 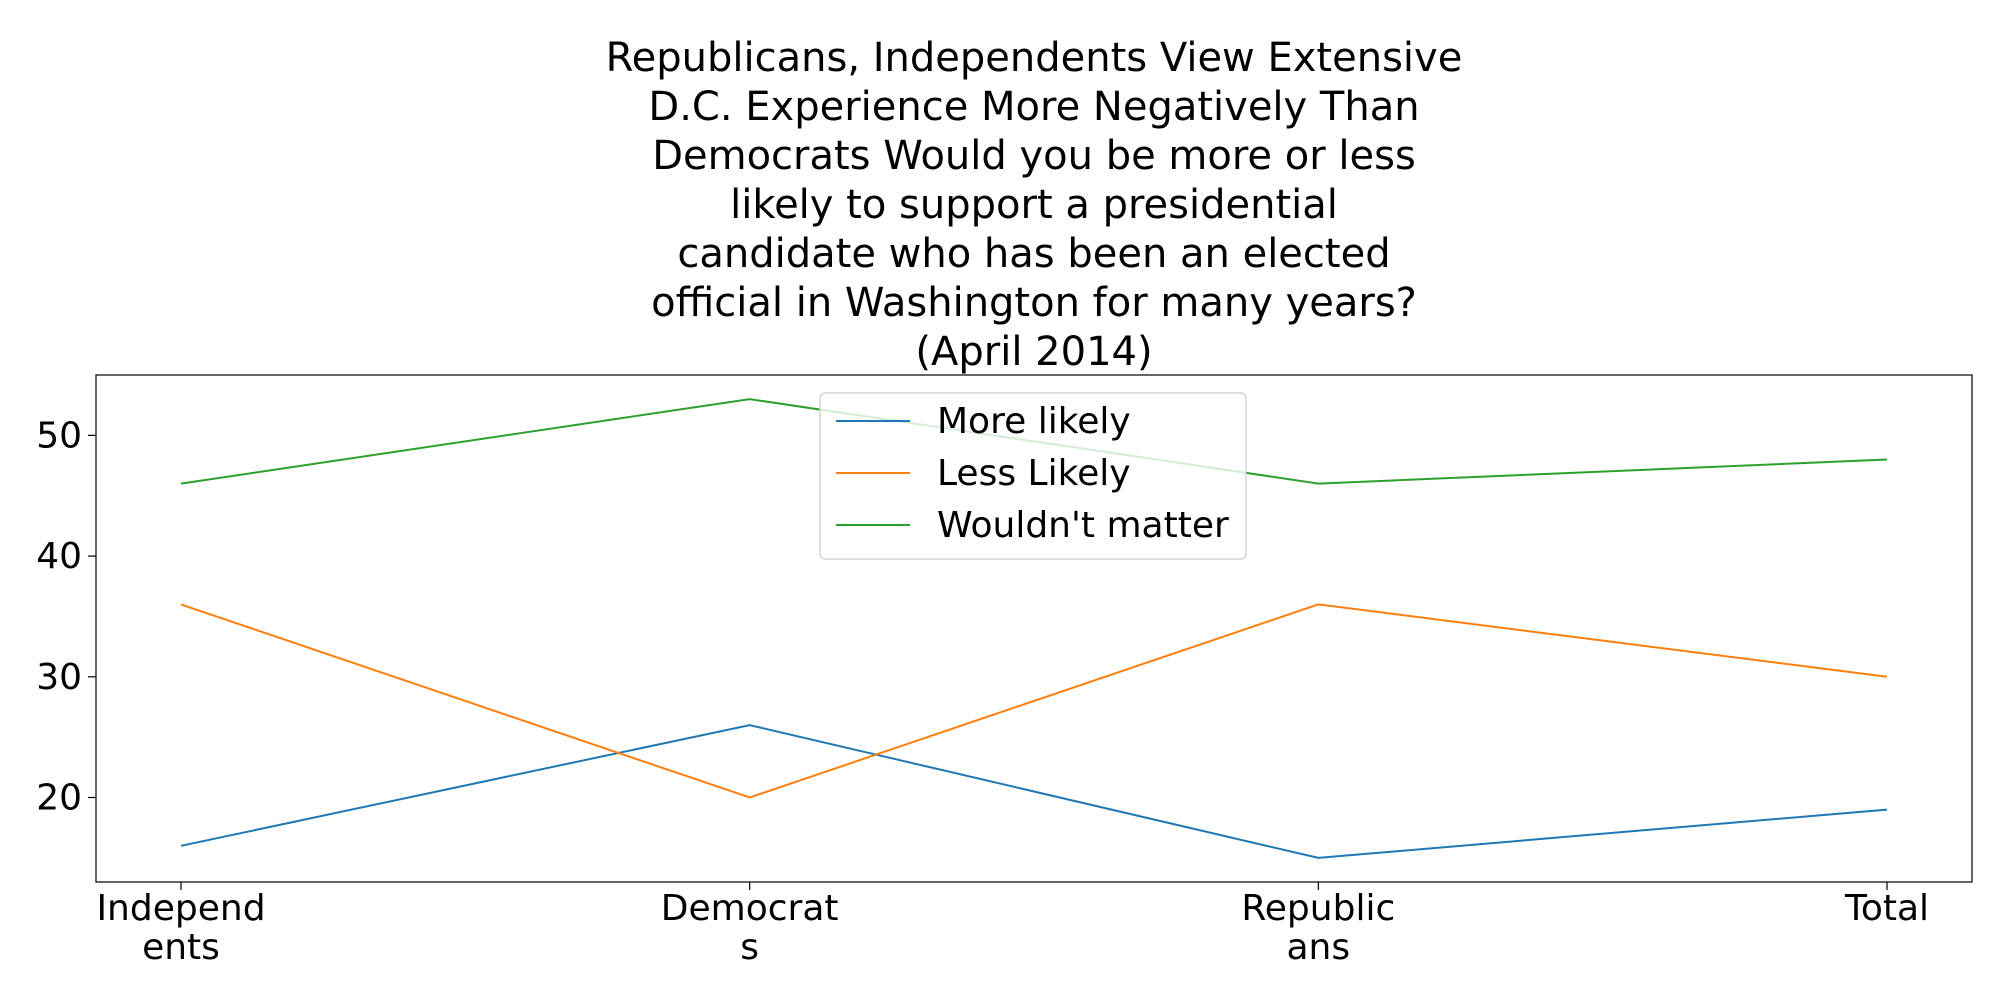 What do you see at coordinates (1033, 254) in the screenshot?
I see `chart-title-line: candidate who has been an elected` at bounding box center [1033, 254].